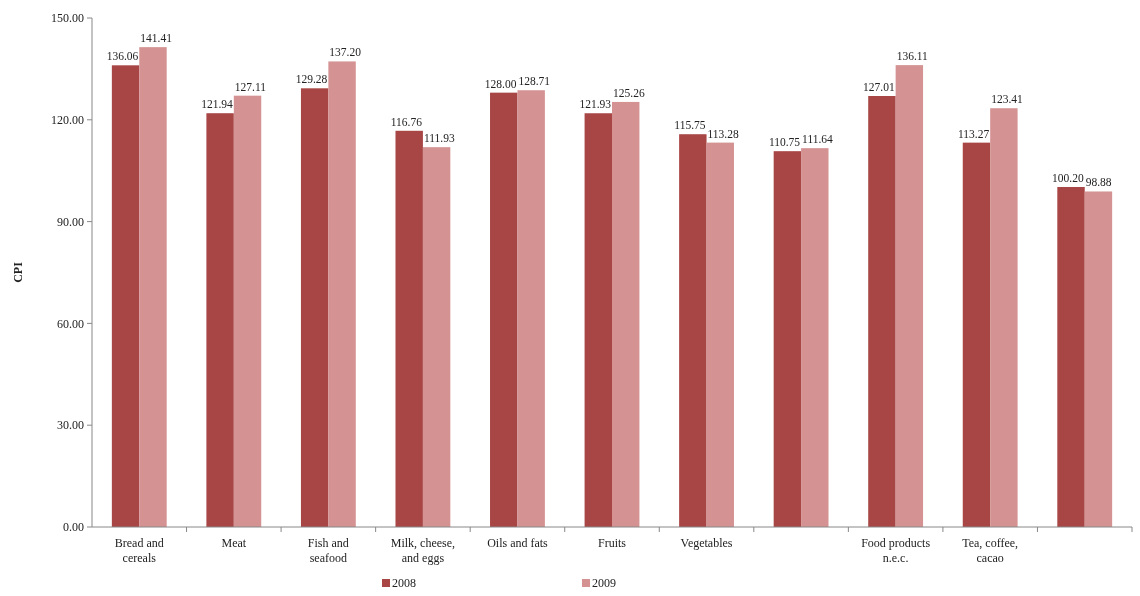  I want to click on data-label: 121.93, so click(595, 104).